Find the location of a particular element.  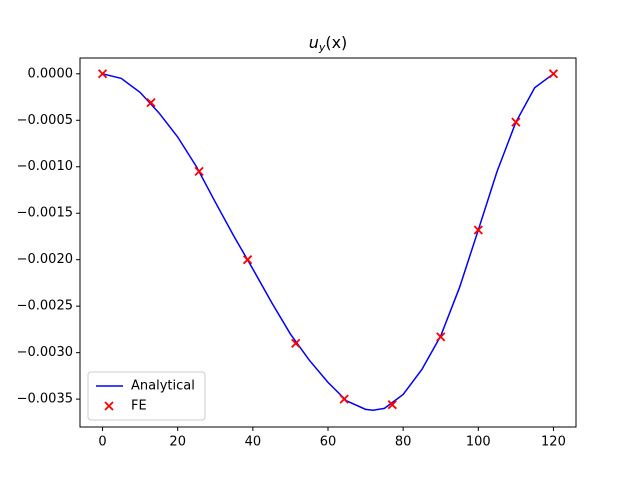

x-tick-label: 60 is located at coordinates (328, 442).